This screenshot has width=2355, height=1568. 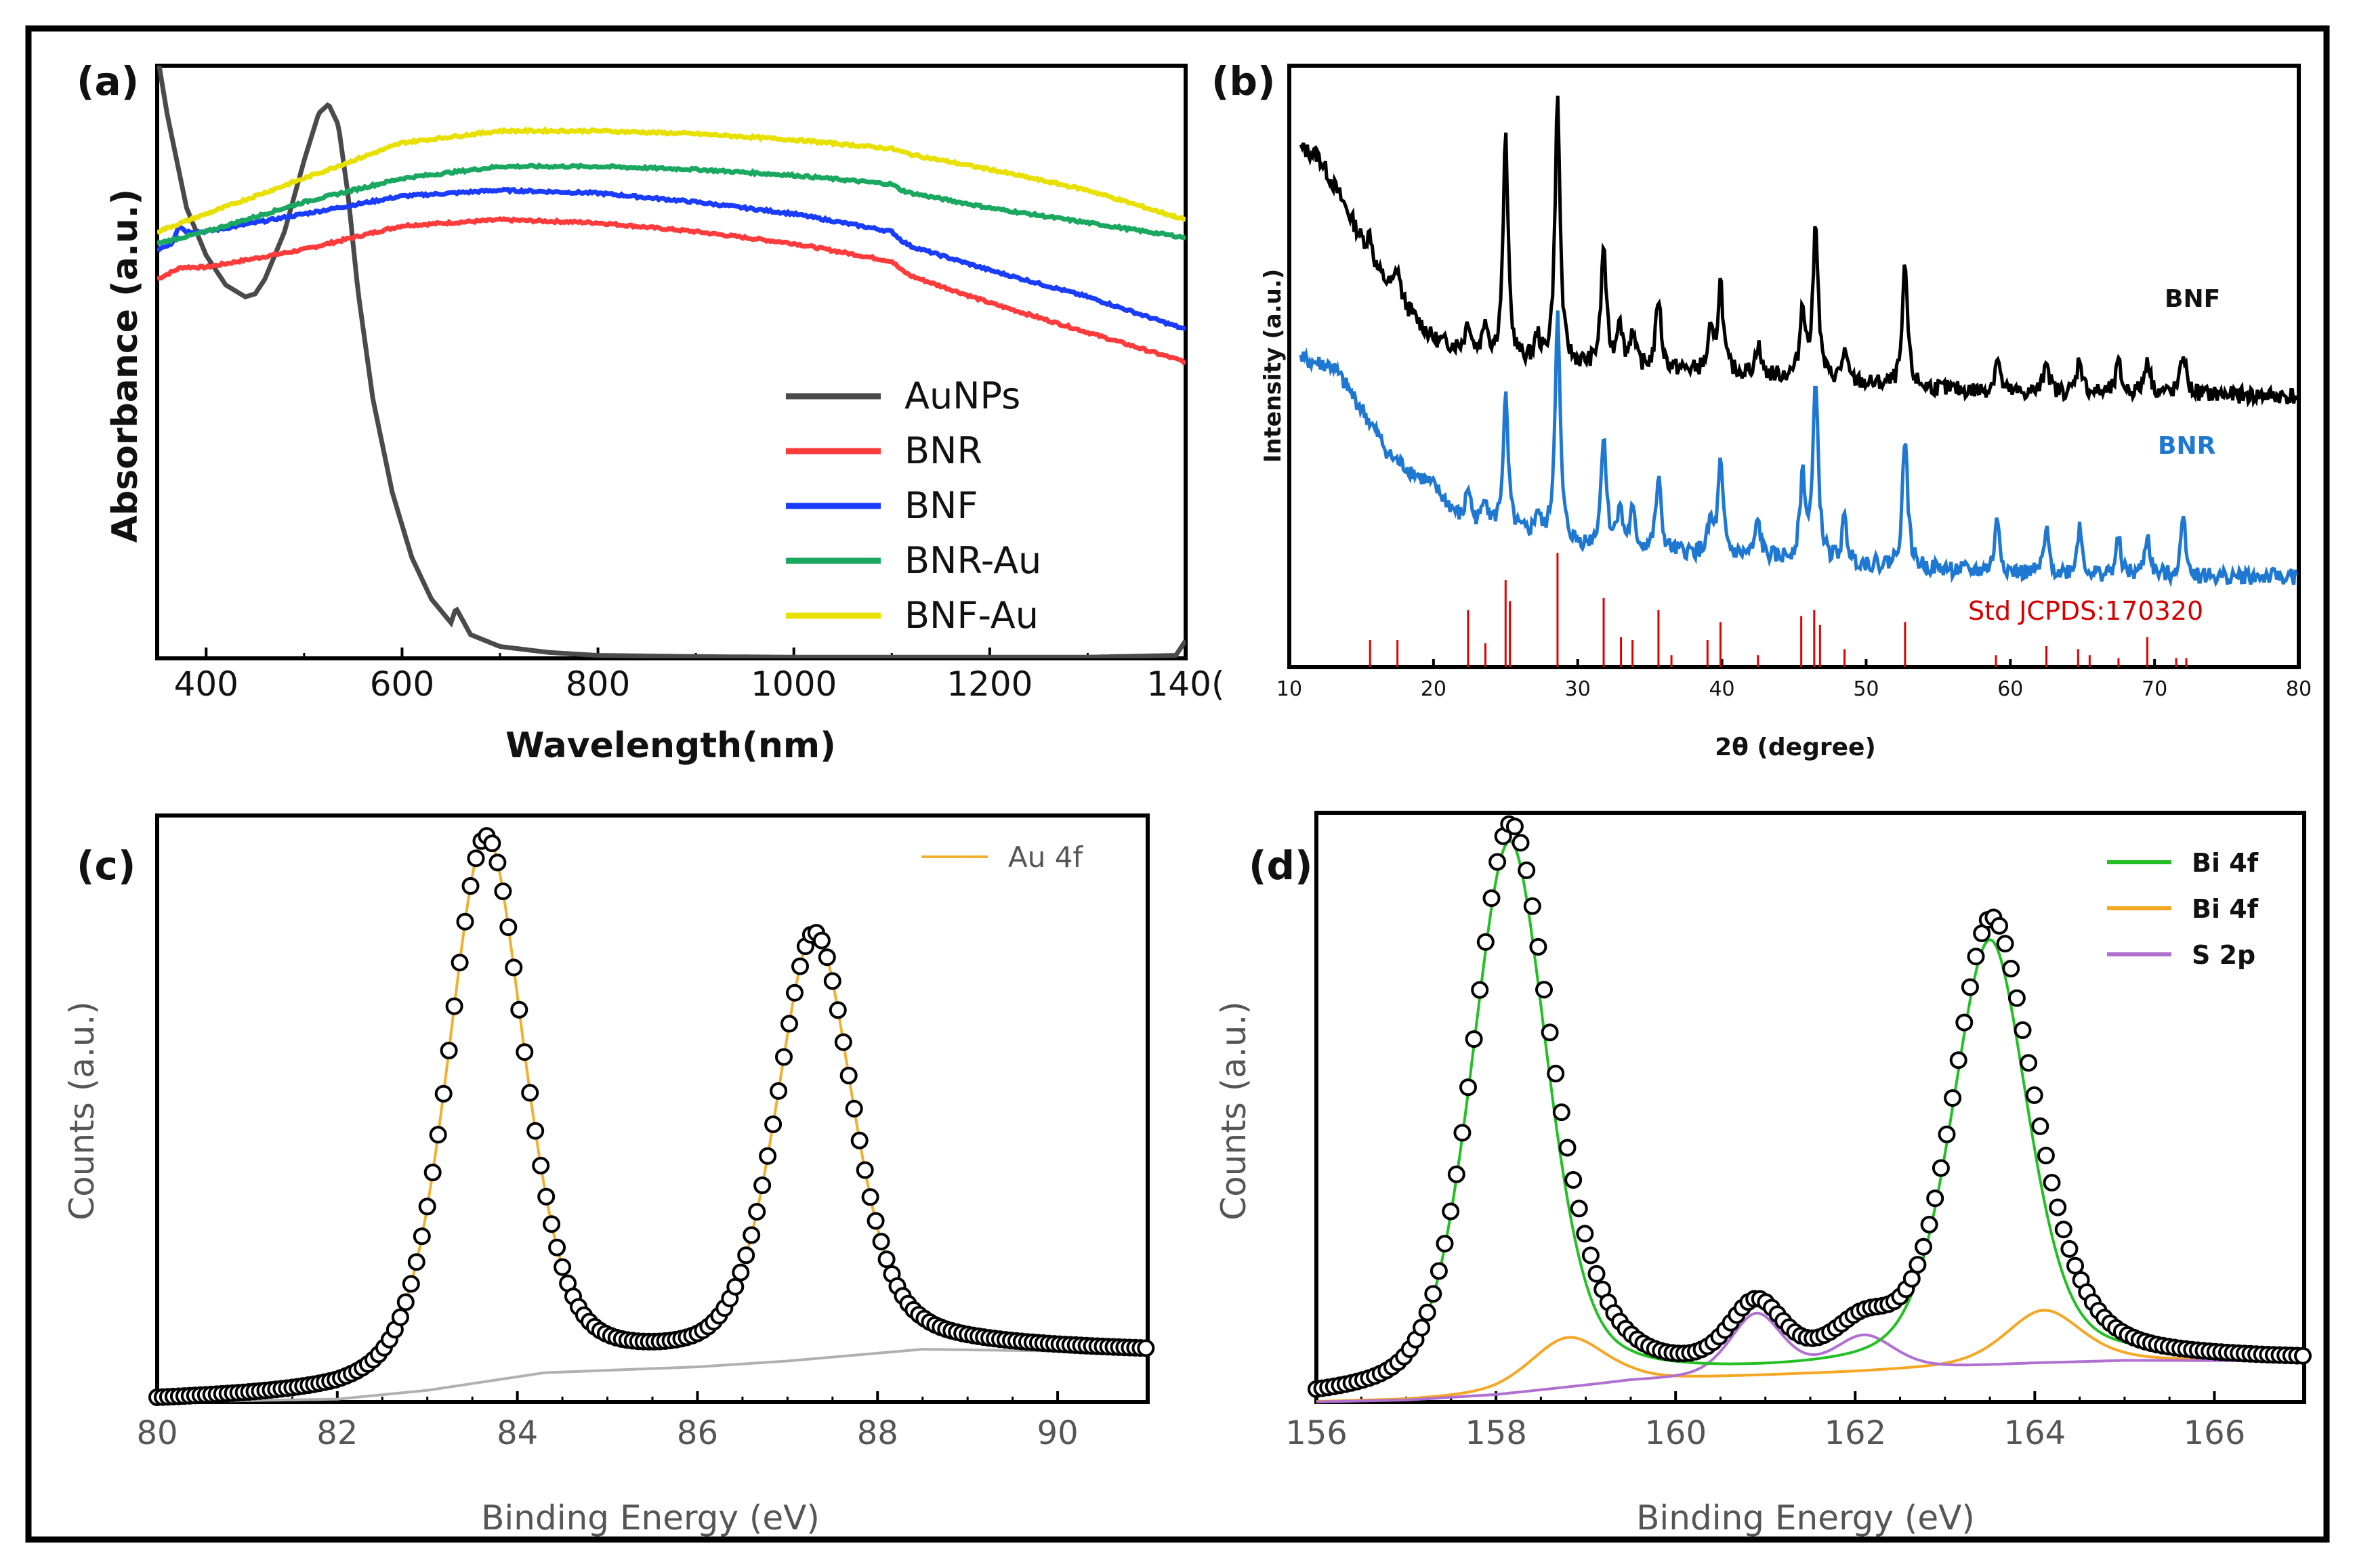 What do you see at coordinates (989, 684) in the screenshot?
I see `x-tick-label: 1200` at bounding box center [989, 684].